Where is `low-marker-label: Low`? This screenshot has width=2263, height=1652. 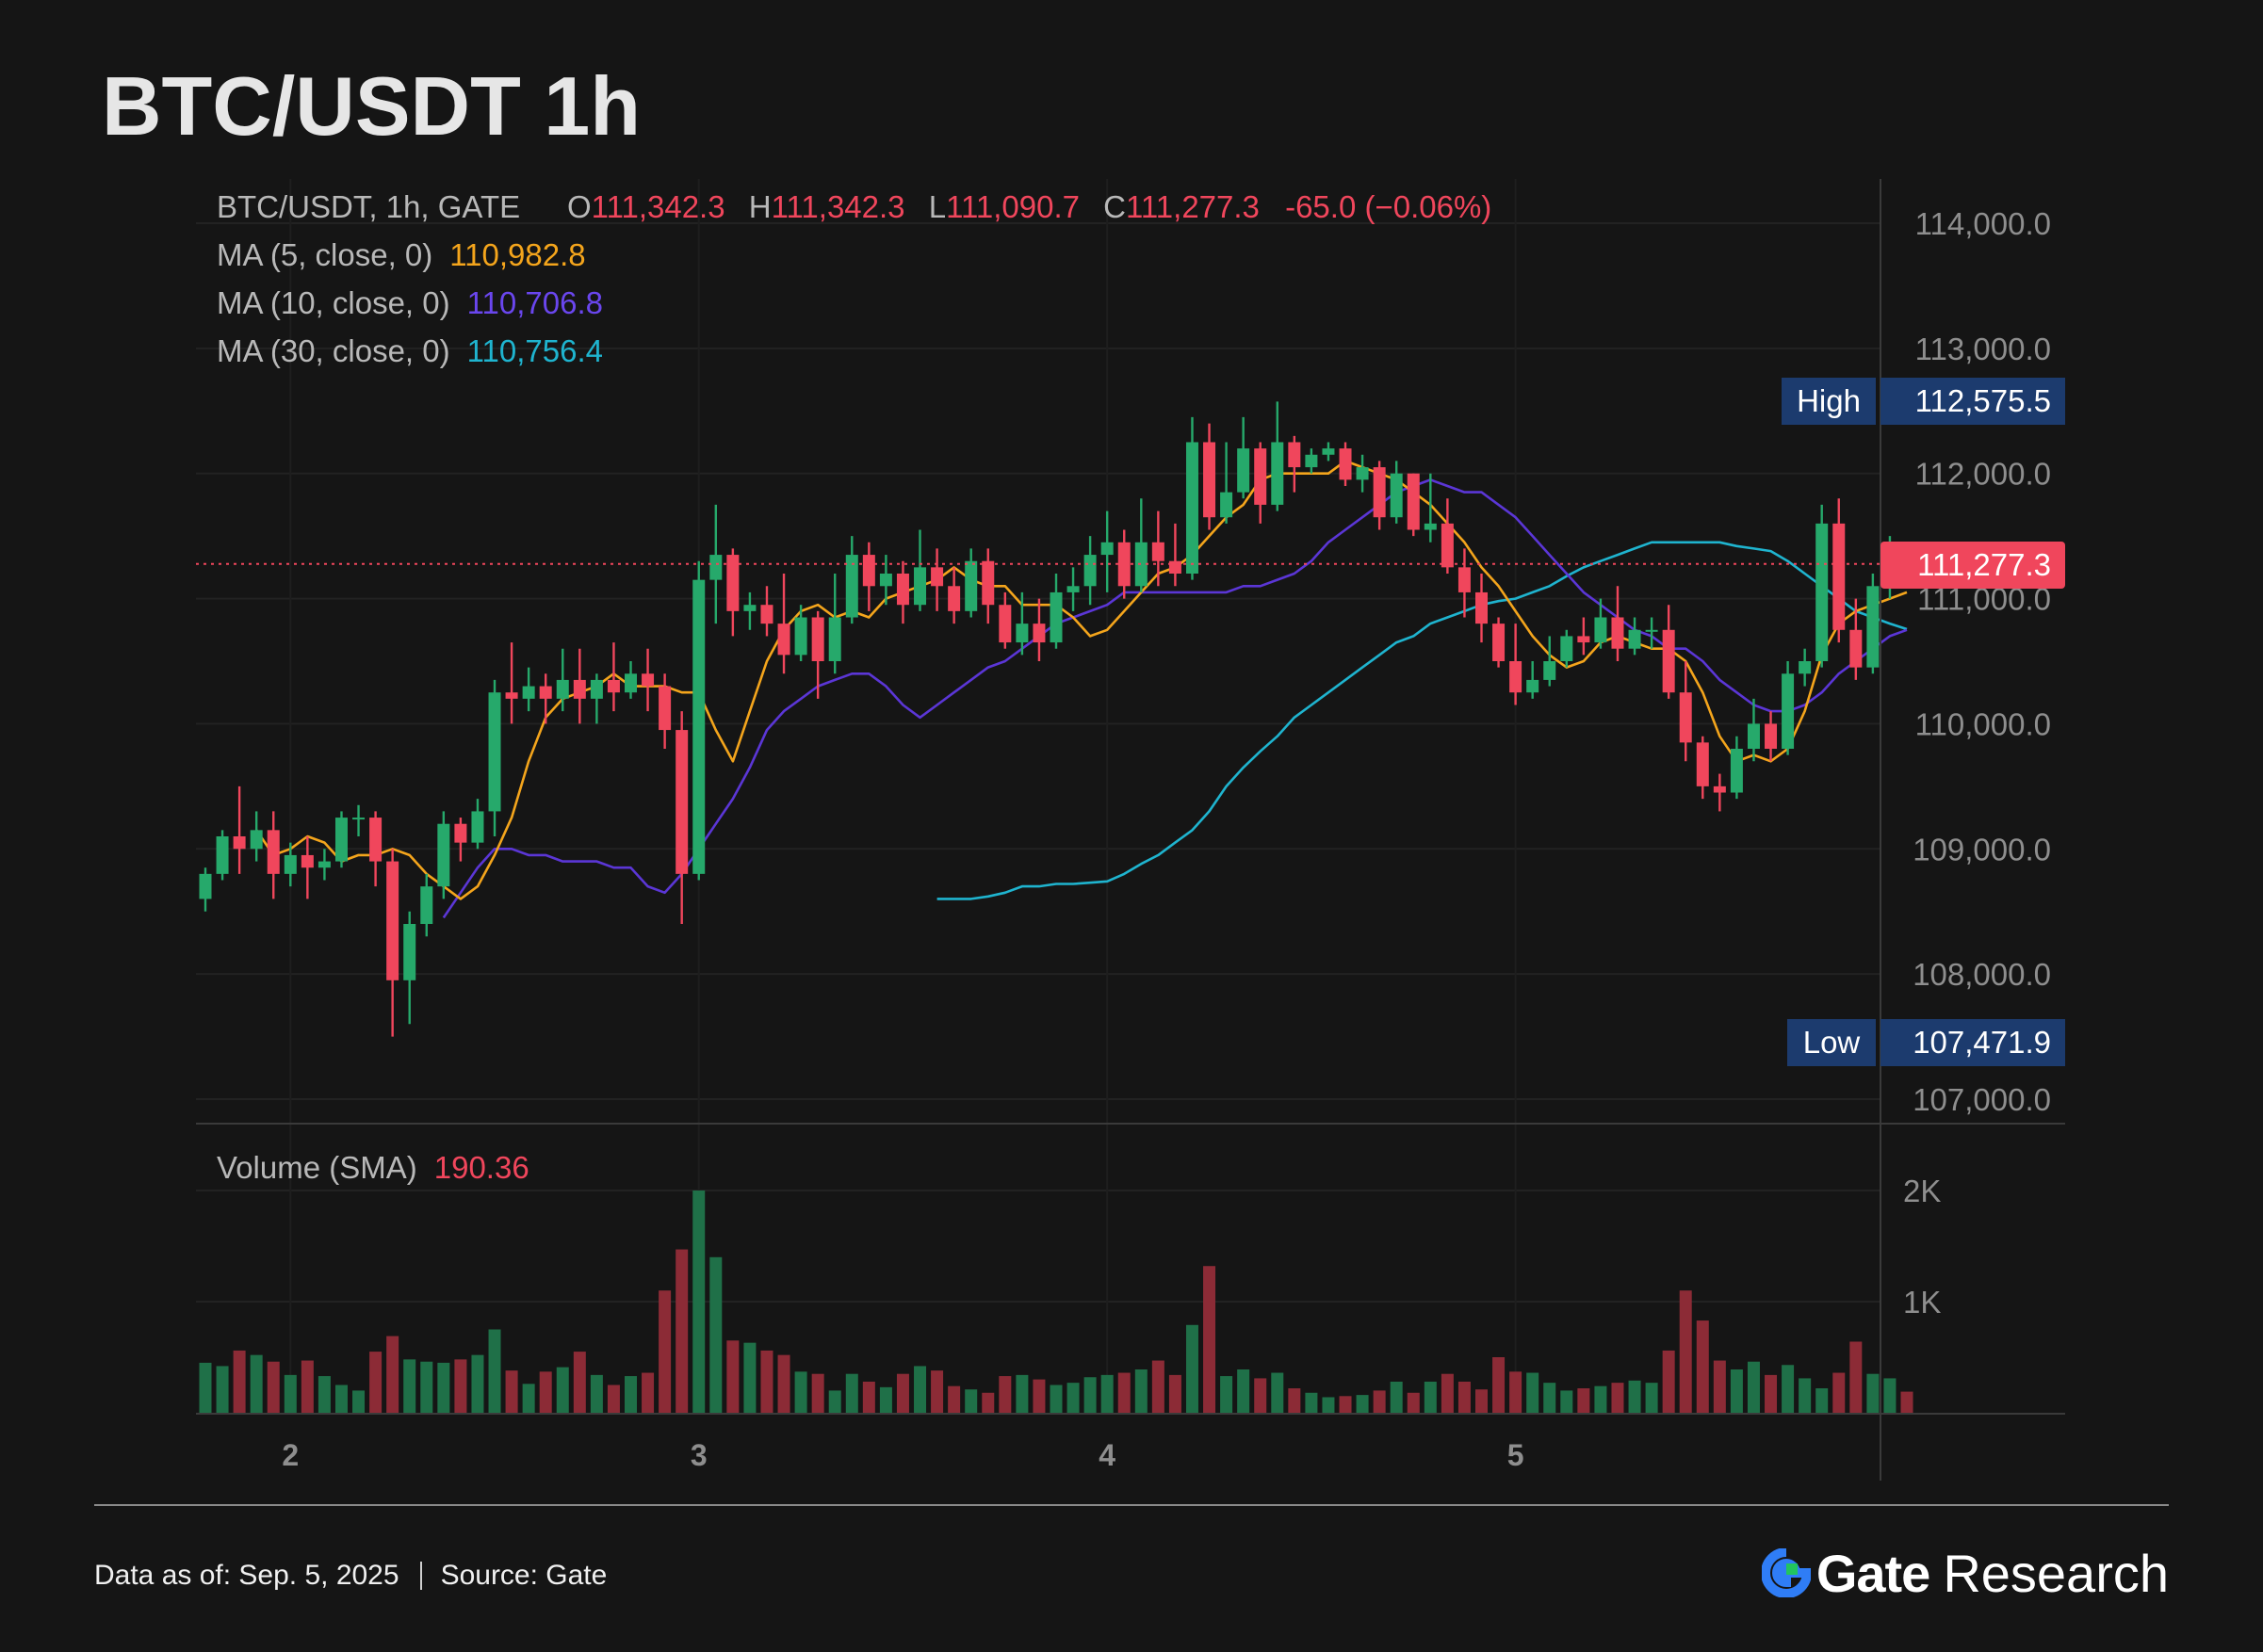 low-marker-label: Low is located at coordinates (1832, 1042).